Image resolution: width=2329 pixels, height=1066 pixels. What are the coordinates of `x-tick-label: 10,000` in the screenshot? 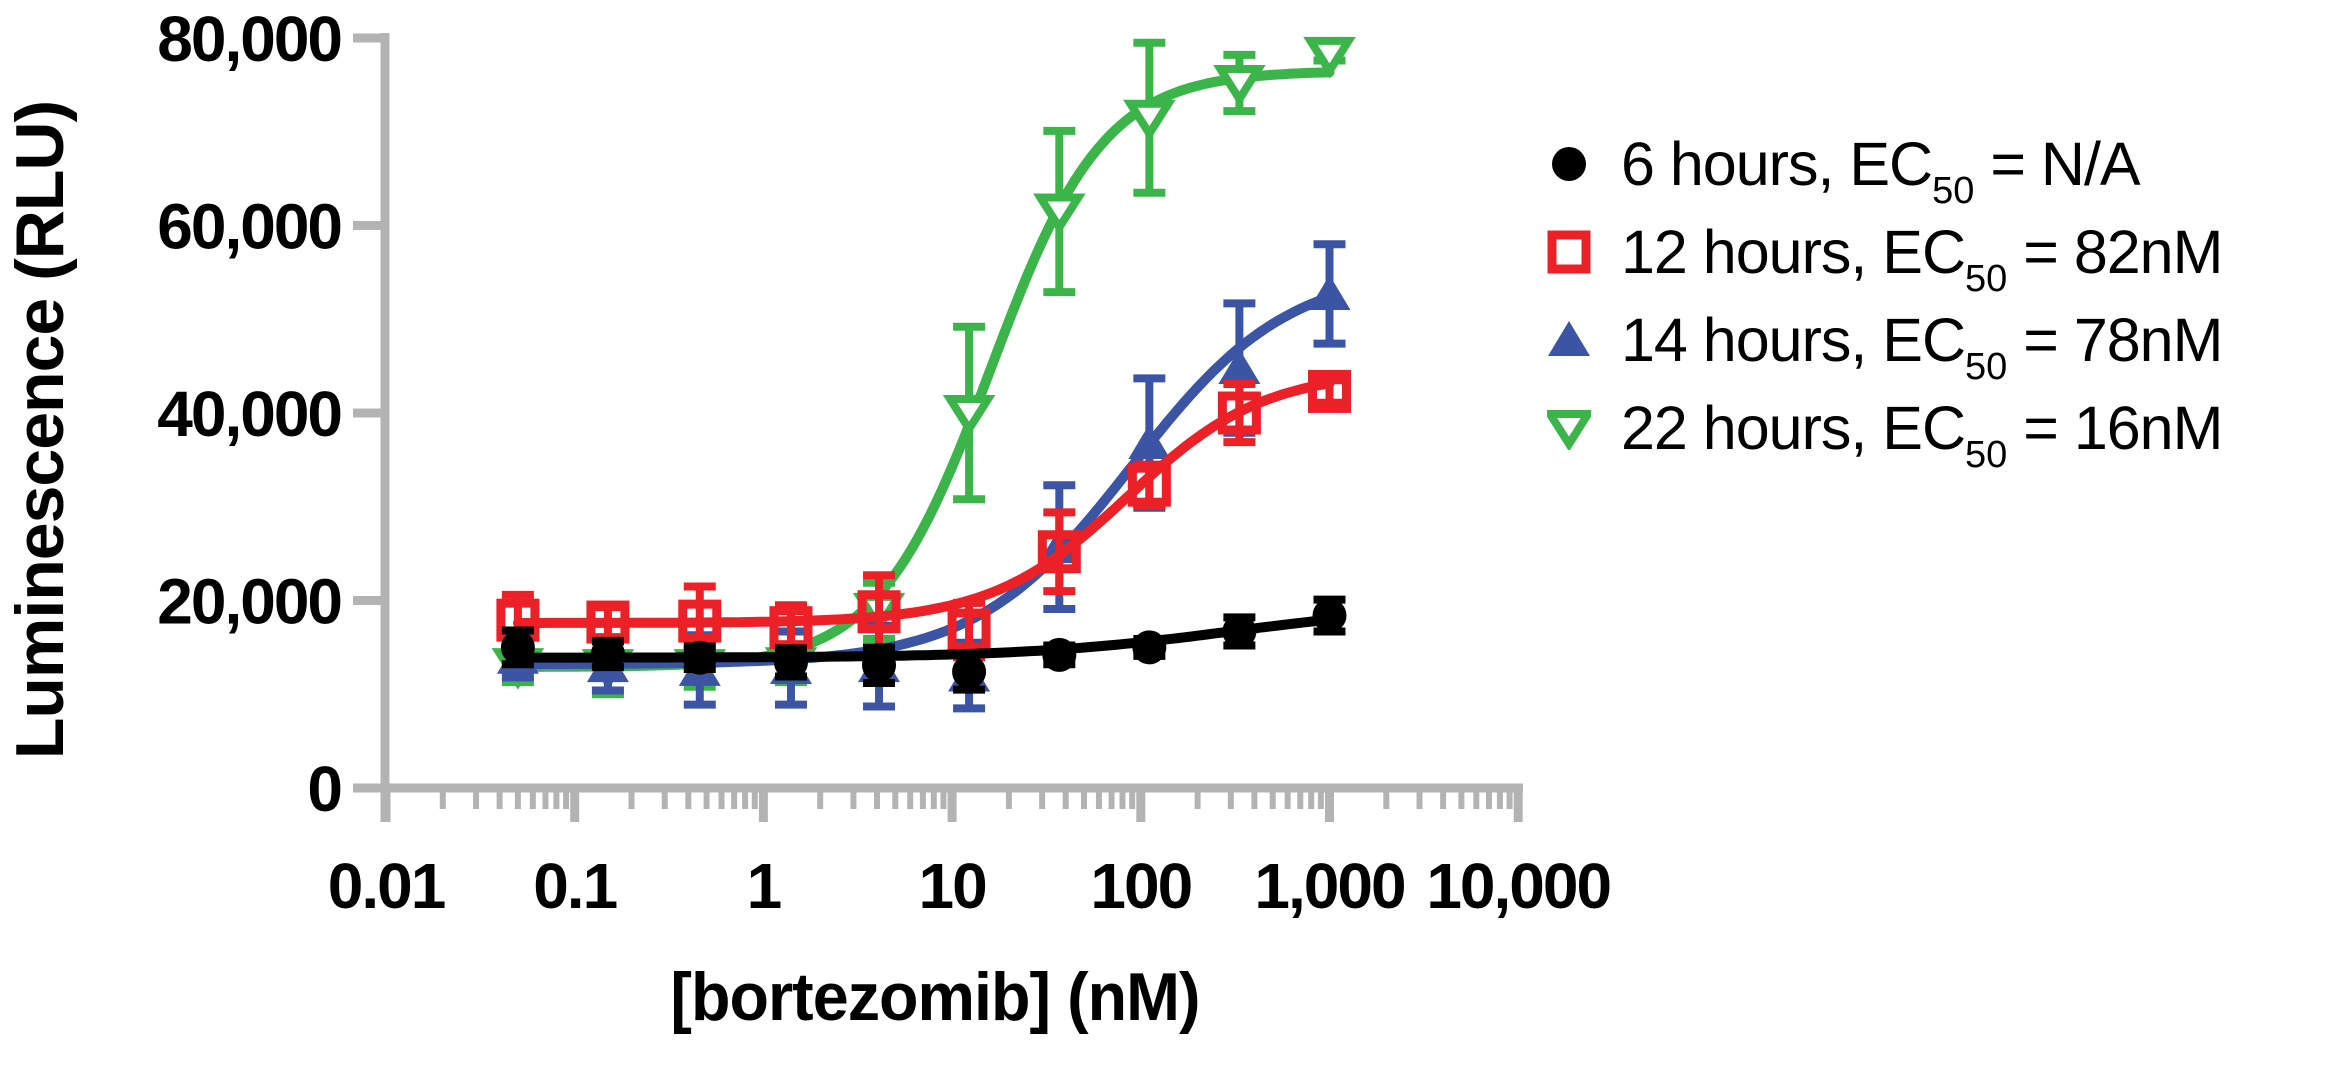 It's located at (1518, 886).